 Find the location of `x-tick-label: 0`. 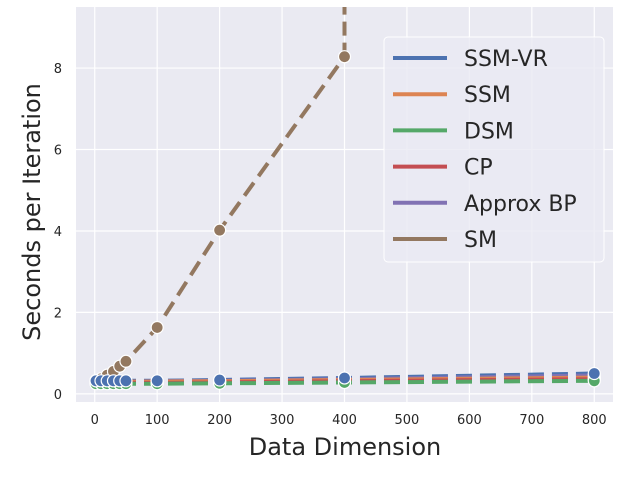

x-tick-label: 0 is located at coordinates (95, 420).